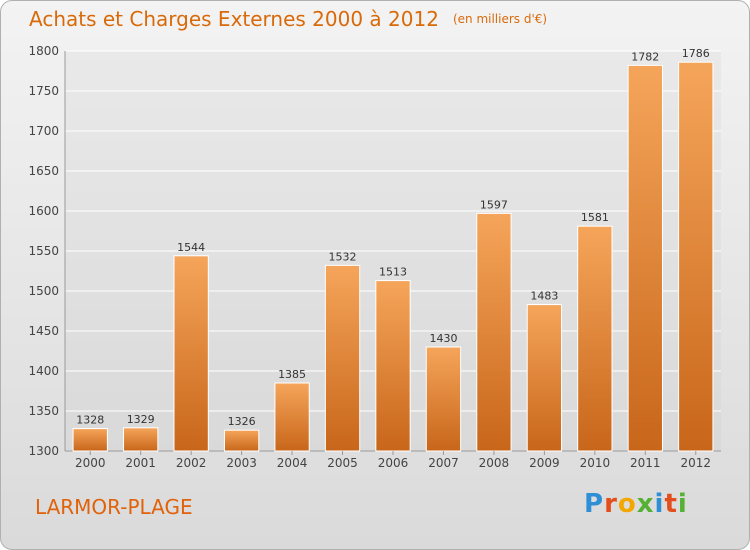 This screenshot has width=750, height=550. Describe the element at coordinates (594, 504) in the screenshot. I see `logo-letter: P` at that location.